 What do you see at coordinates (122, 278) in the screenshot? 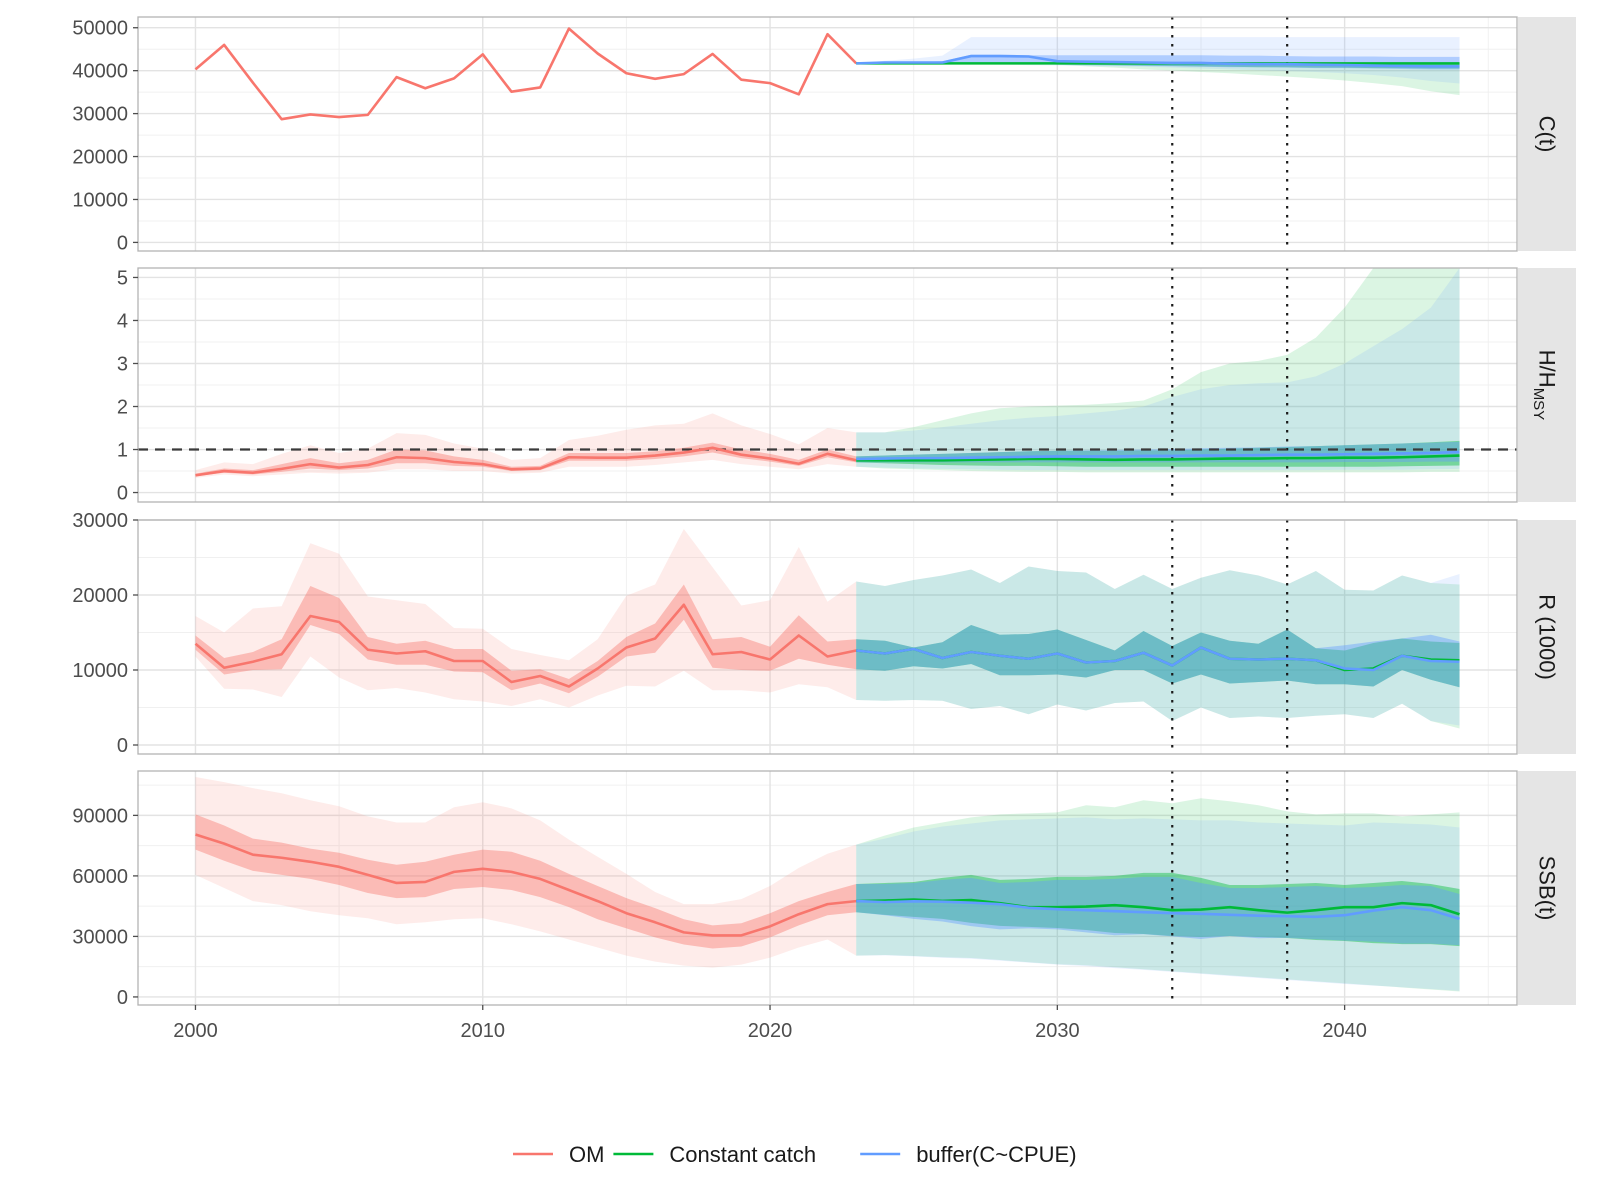
I see `y-tick-label: 5` at bounding box center [122, 278].